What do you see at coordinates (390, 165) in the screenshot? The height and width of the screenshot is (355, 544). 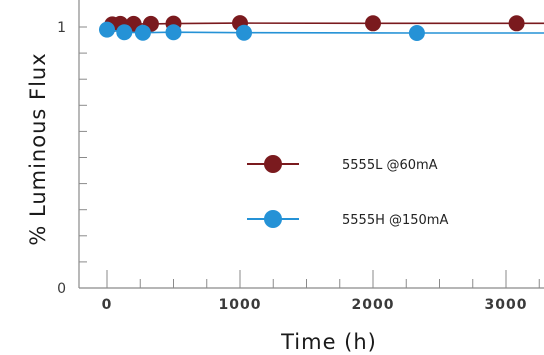 I see `legend-label: 5555L @60mA` at bounding box center [390, 165].